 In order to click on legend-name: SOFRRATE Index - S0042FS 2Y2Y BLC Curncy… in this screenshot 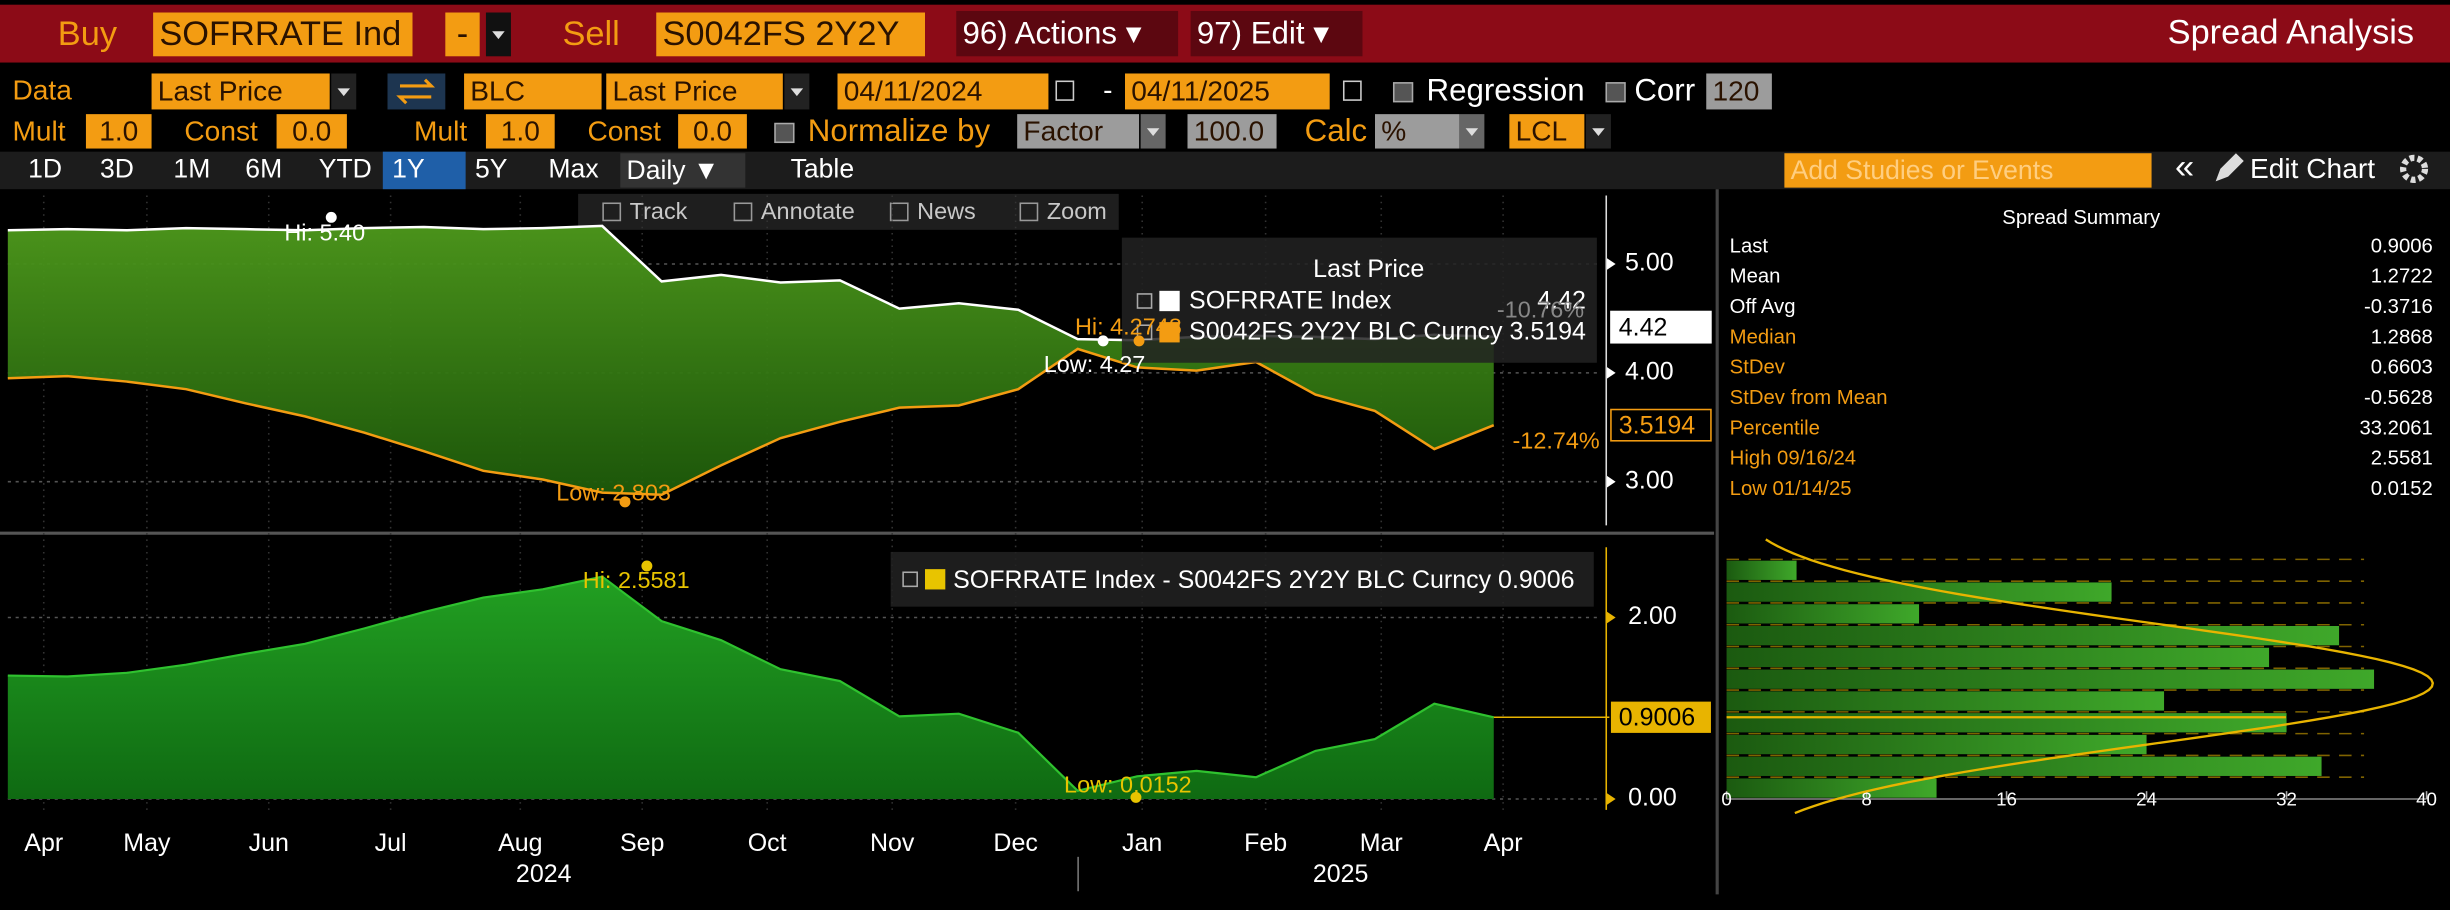, I will do `click(1263, 580)`.